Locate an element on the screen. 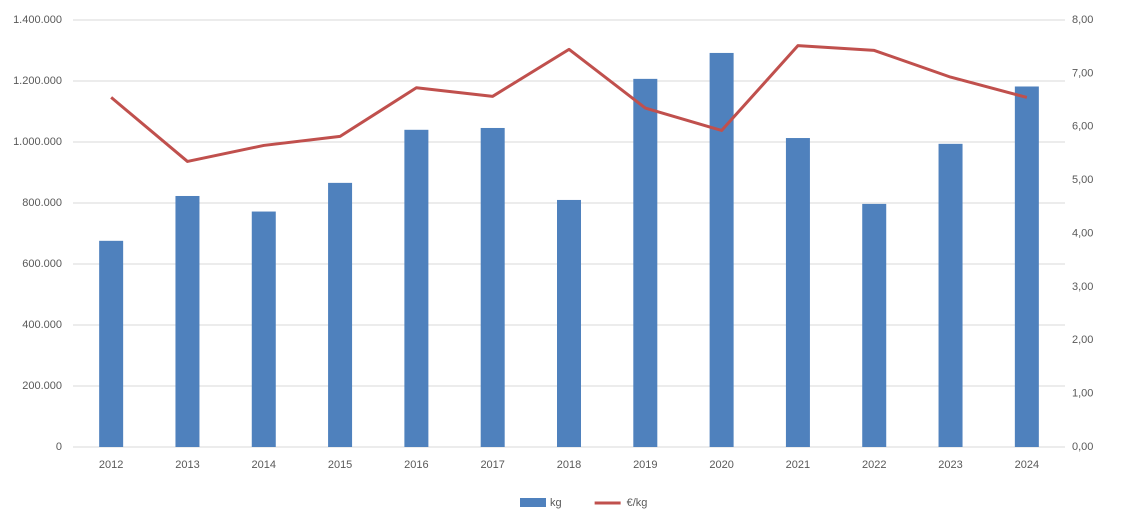 The height and width of the screenshot is (524, 1128). x-tick-label: 2023 is located at coordinates (950, 465).